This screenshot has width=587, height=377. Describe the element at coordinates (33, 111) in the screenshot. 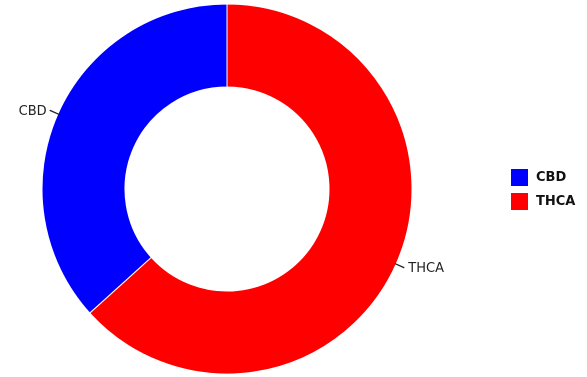

I see `slice-label-cbd: CBD` at that location.